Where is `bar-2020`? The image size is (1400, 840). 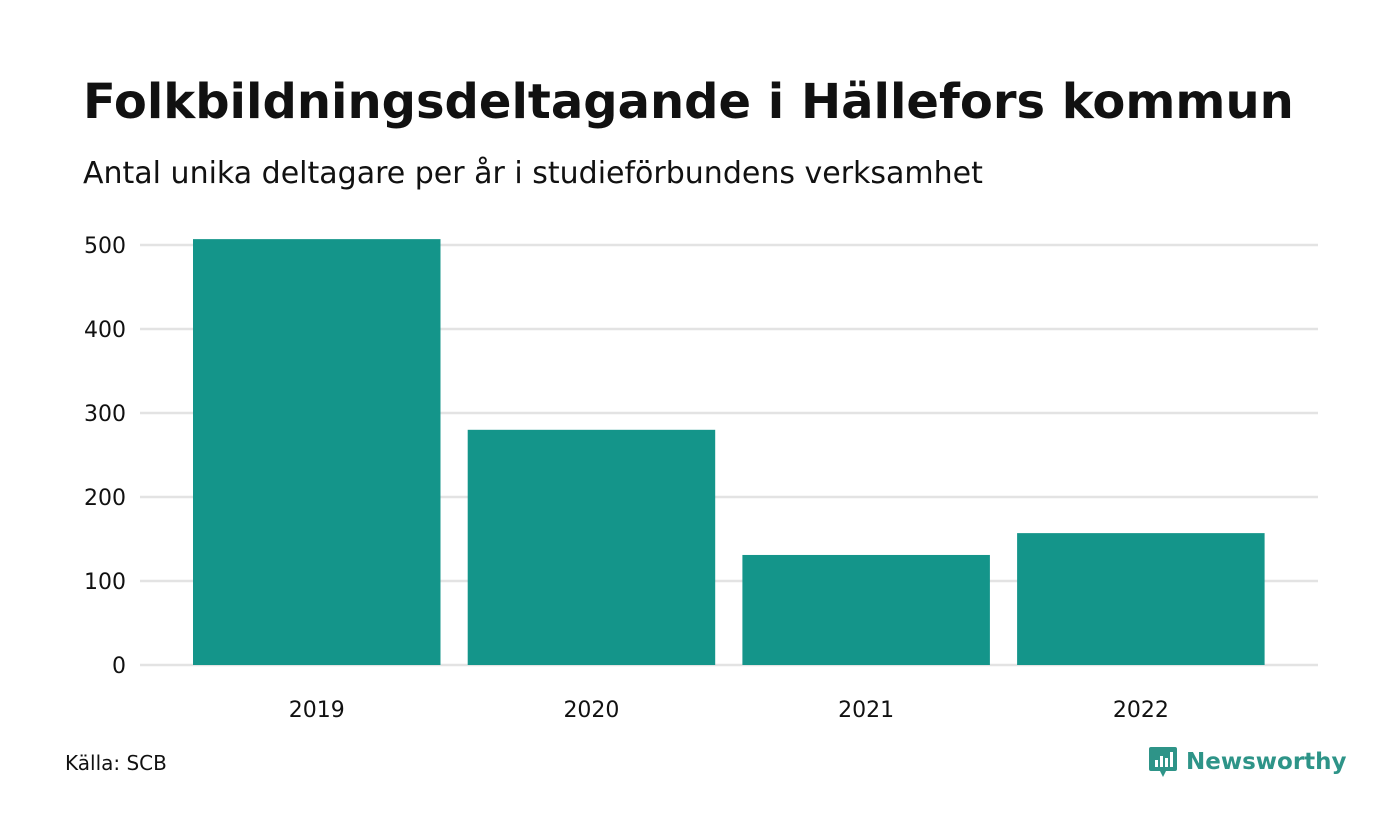 bar-2020 is located at coordinates (591, 547).